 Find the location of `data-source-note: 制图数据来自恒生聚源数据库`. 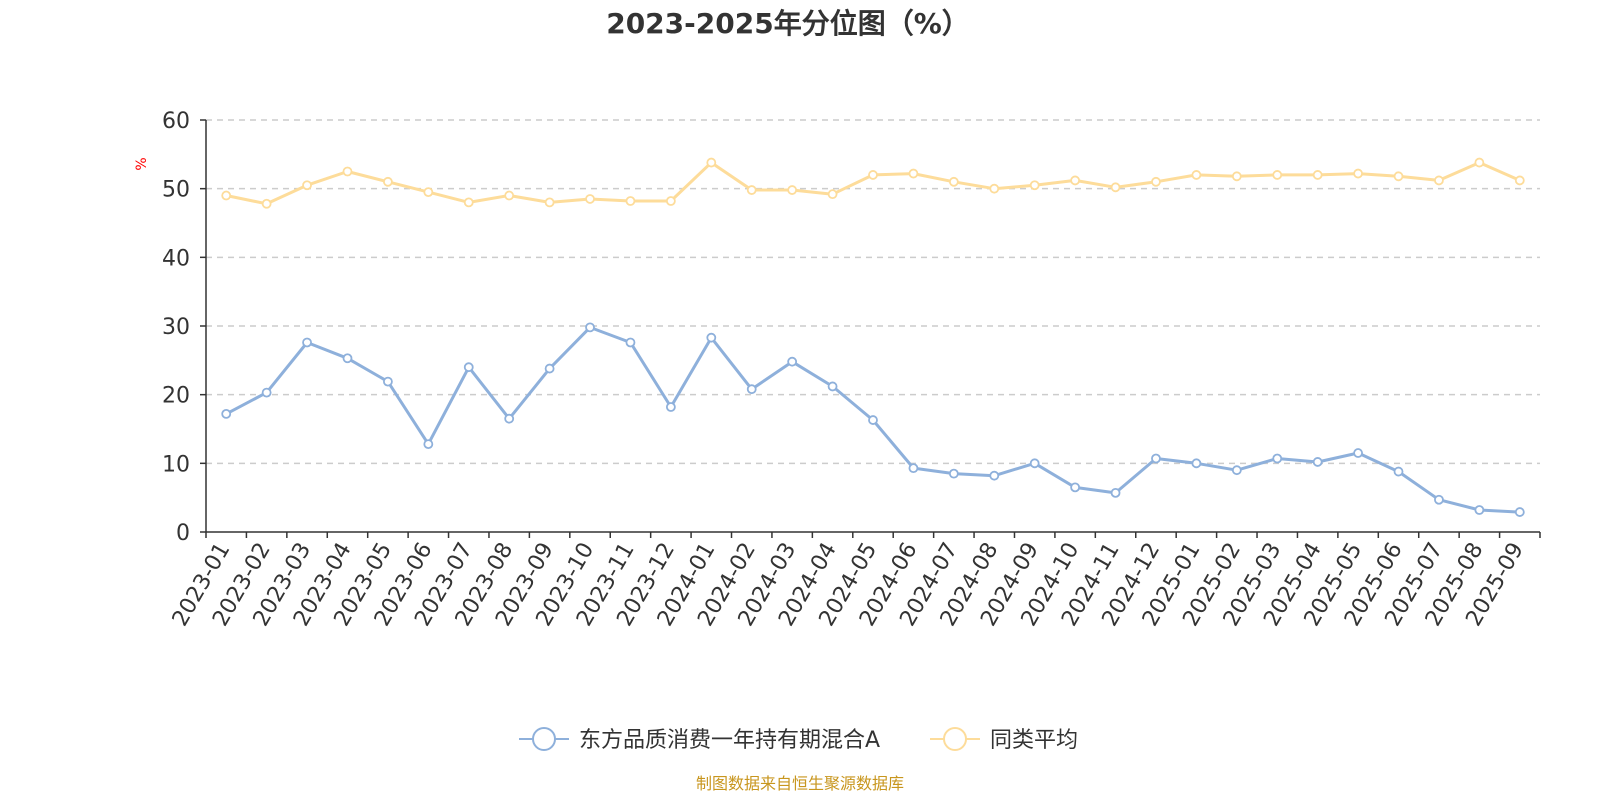

data-source-note: 制图数据来自恒生聚源数据库 is located at coordinates (800, 783).